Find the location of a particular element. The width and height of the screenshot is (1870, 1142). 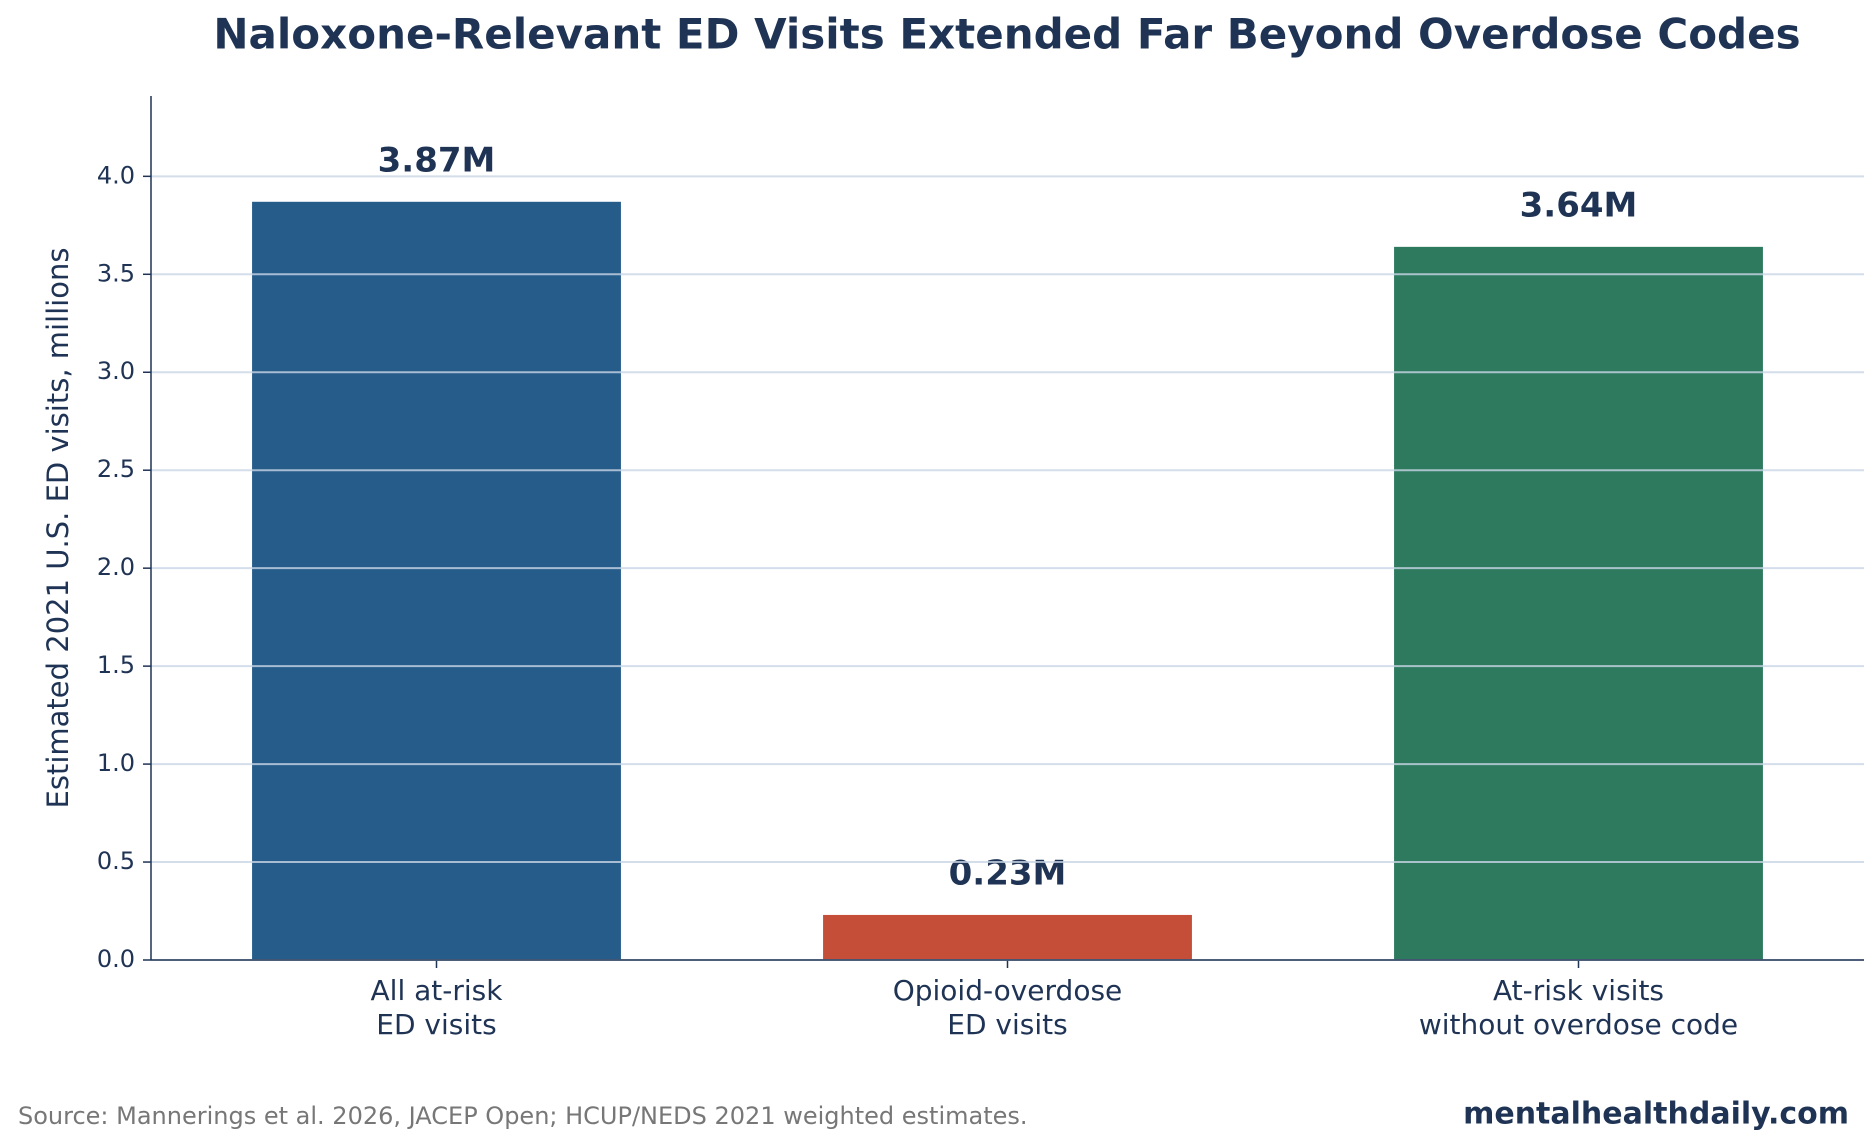

value-label: 3.87M is located at coordinates (437, 160).